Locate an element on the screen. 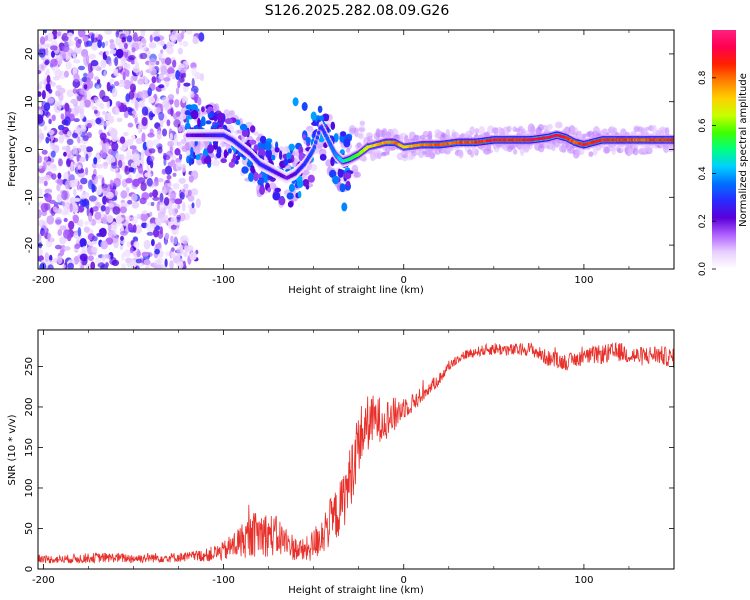  spectrogram-y-tick-label: -20 is located at coordinates (29, 245).